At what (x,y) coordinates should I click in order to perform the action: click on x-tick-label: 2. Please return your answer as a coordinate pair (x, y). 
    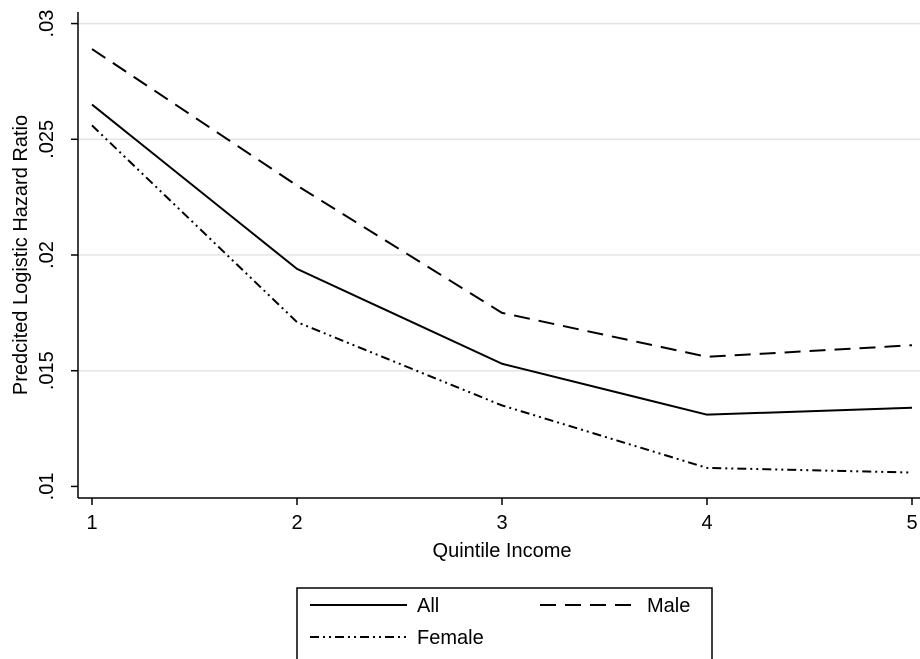
    Looking at the image, I should click on (296, 523).